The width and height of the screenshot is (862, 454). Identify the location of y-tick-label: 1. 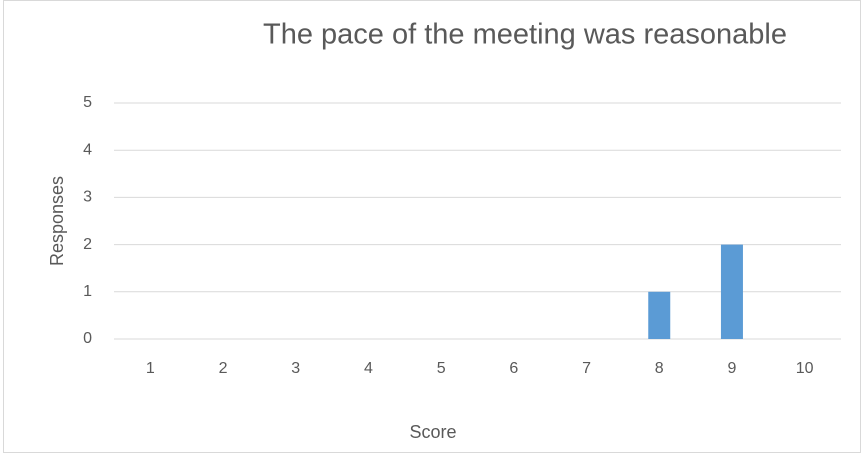
(87, 291).